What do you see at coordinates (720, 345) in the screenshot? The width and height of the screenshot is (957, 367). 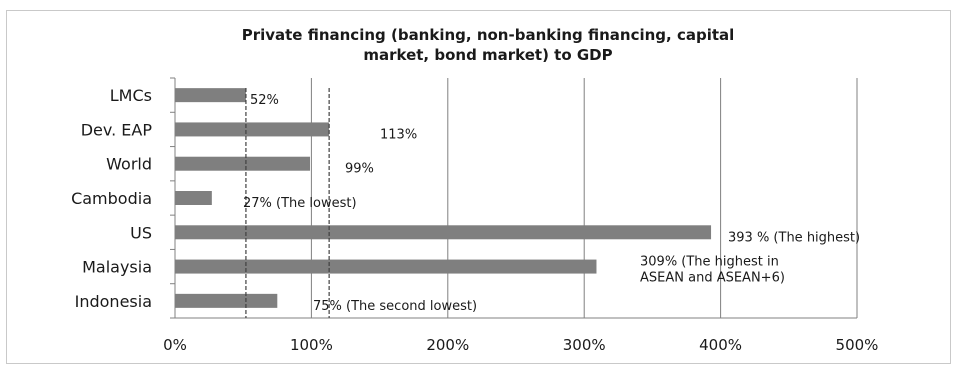 I see `x-tick-label: 400%` at bounding box center [720, 345].